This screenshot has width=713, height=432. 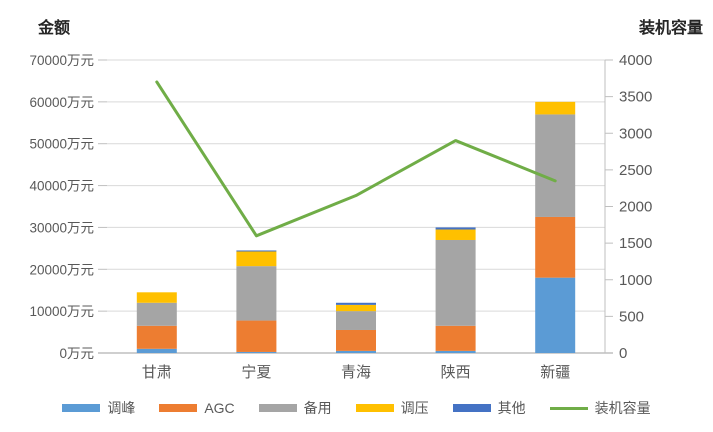 I want to click on legend-item-其他: 其他, so click(x=489, y=408).